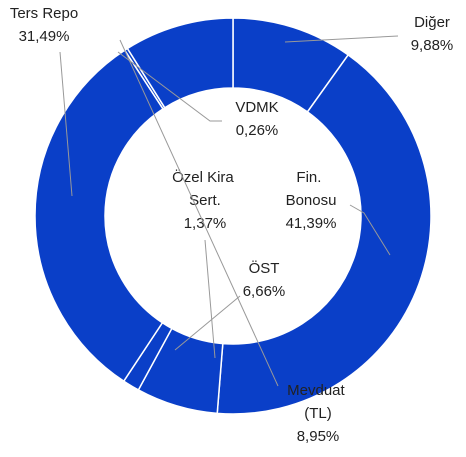 The image size is (466, 457). Describe the element at coordinates (432, 22) in the screenshot. I see `category-label: Diğer` at that location.